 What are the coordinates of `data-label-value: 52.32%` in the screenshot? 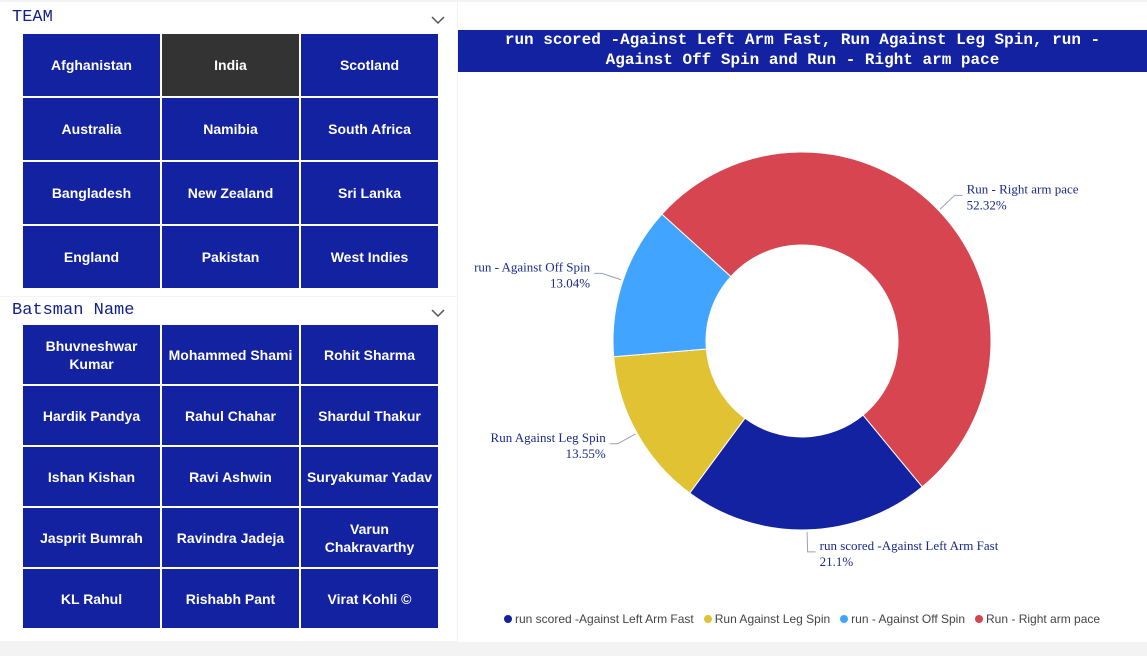 It's located at (987, 204).